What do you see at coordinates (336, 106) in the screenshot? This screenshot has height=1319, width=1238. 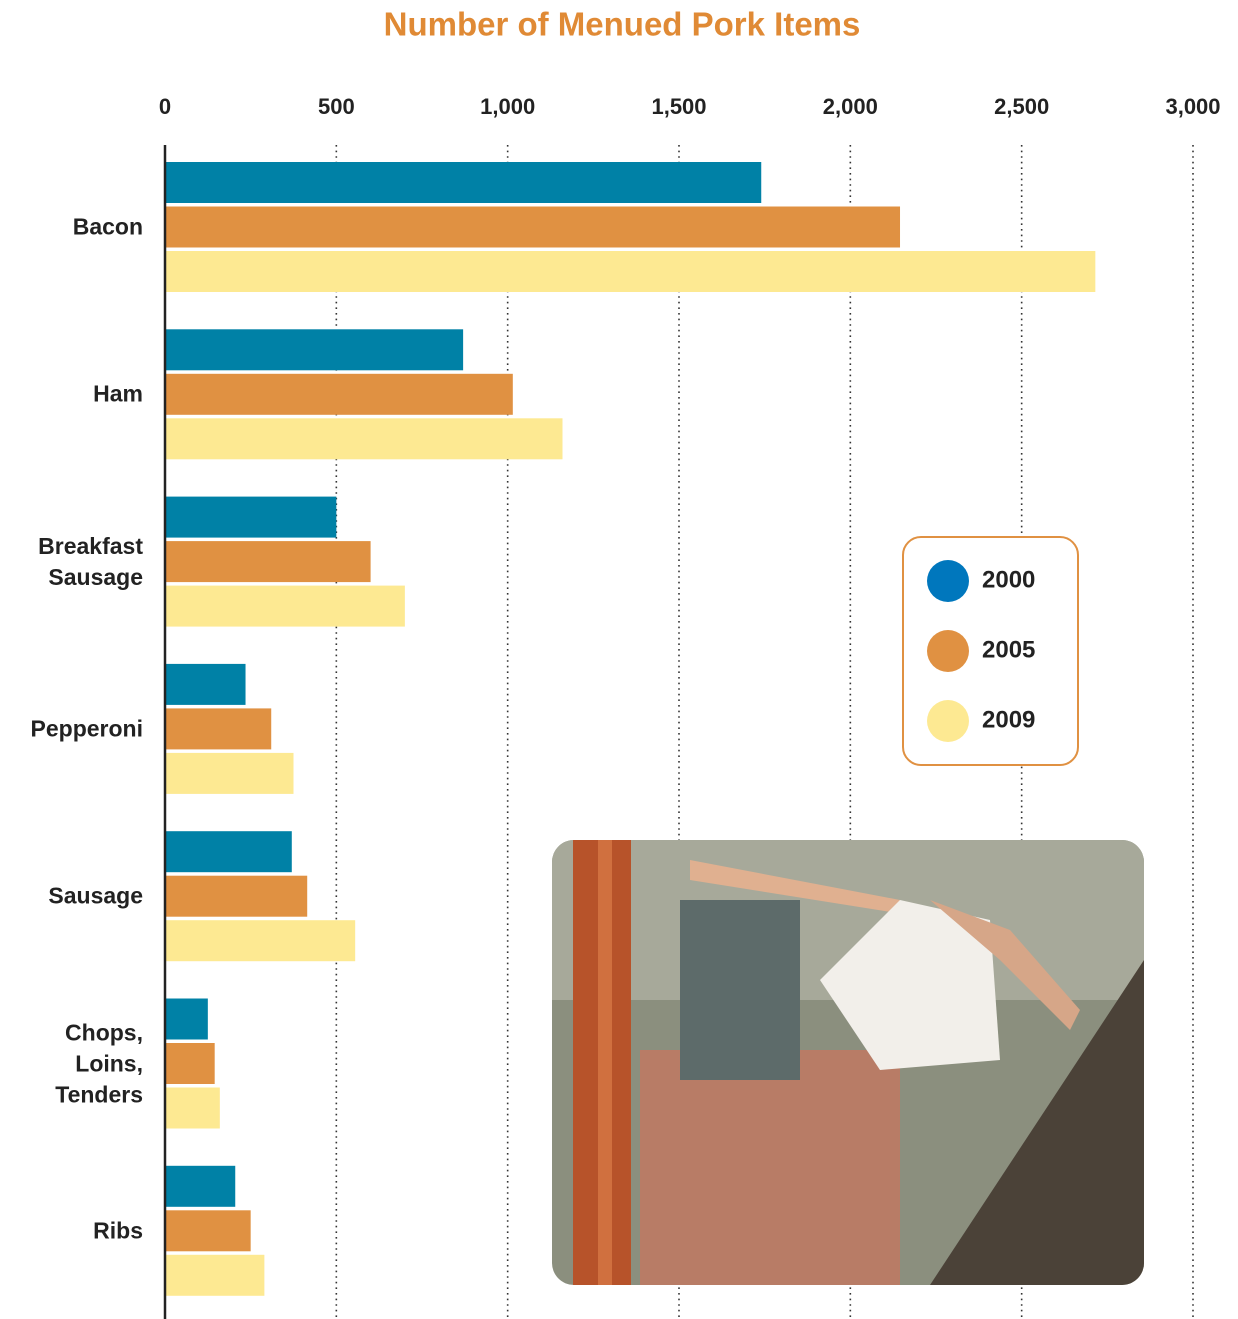 I see `x-tick-label: 500` at bounding box center [336, 106].